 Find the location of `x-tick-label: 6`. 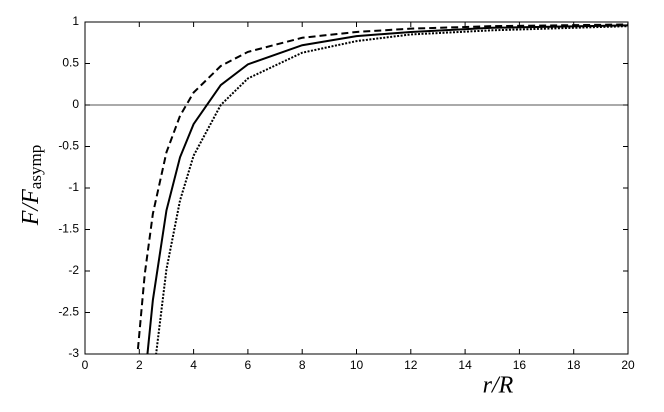

x-tick-label: 6 is located at coordinates (248, 365).